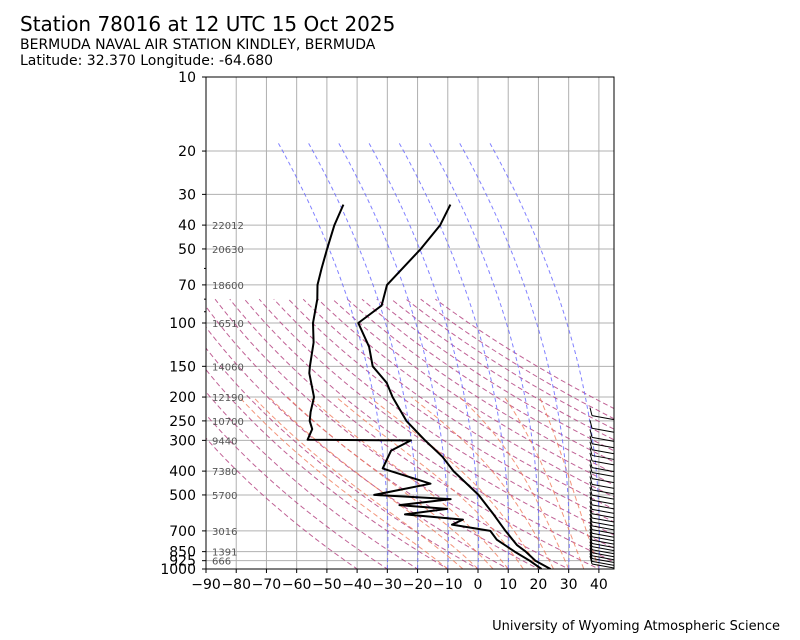 Image resolution: width=800 pixels, height=640 pixels. I want to click on station-location: Latitude: 32.370 Longitude: -64.680, so click(147, 61).